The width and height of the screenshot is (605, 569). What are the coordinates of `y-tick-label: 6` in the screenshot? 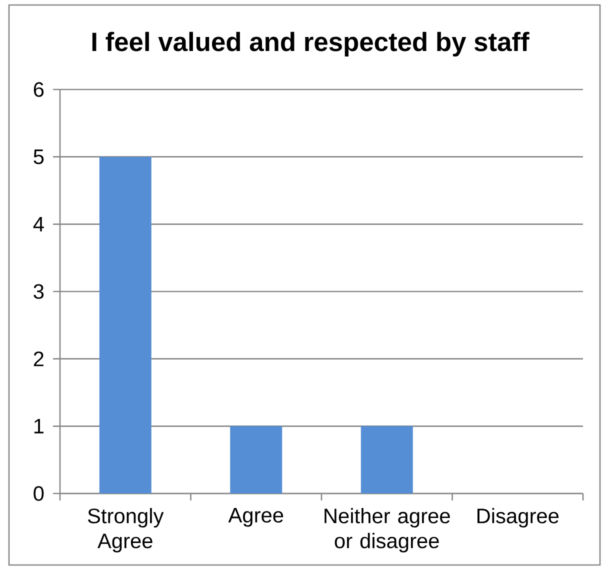 It's located at (39, 89).